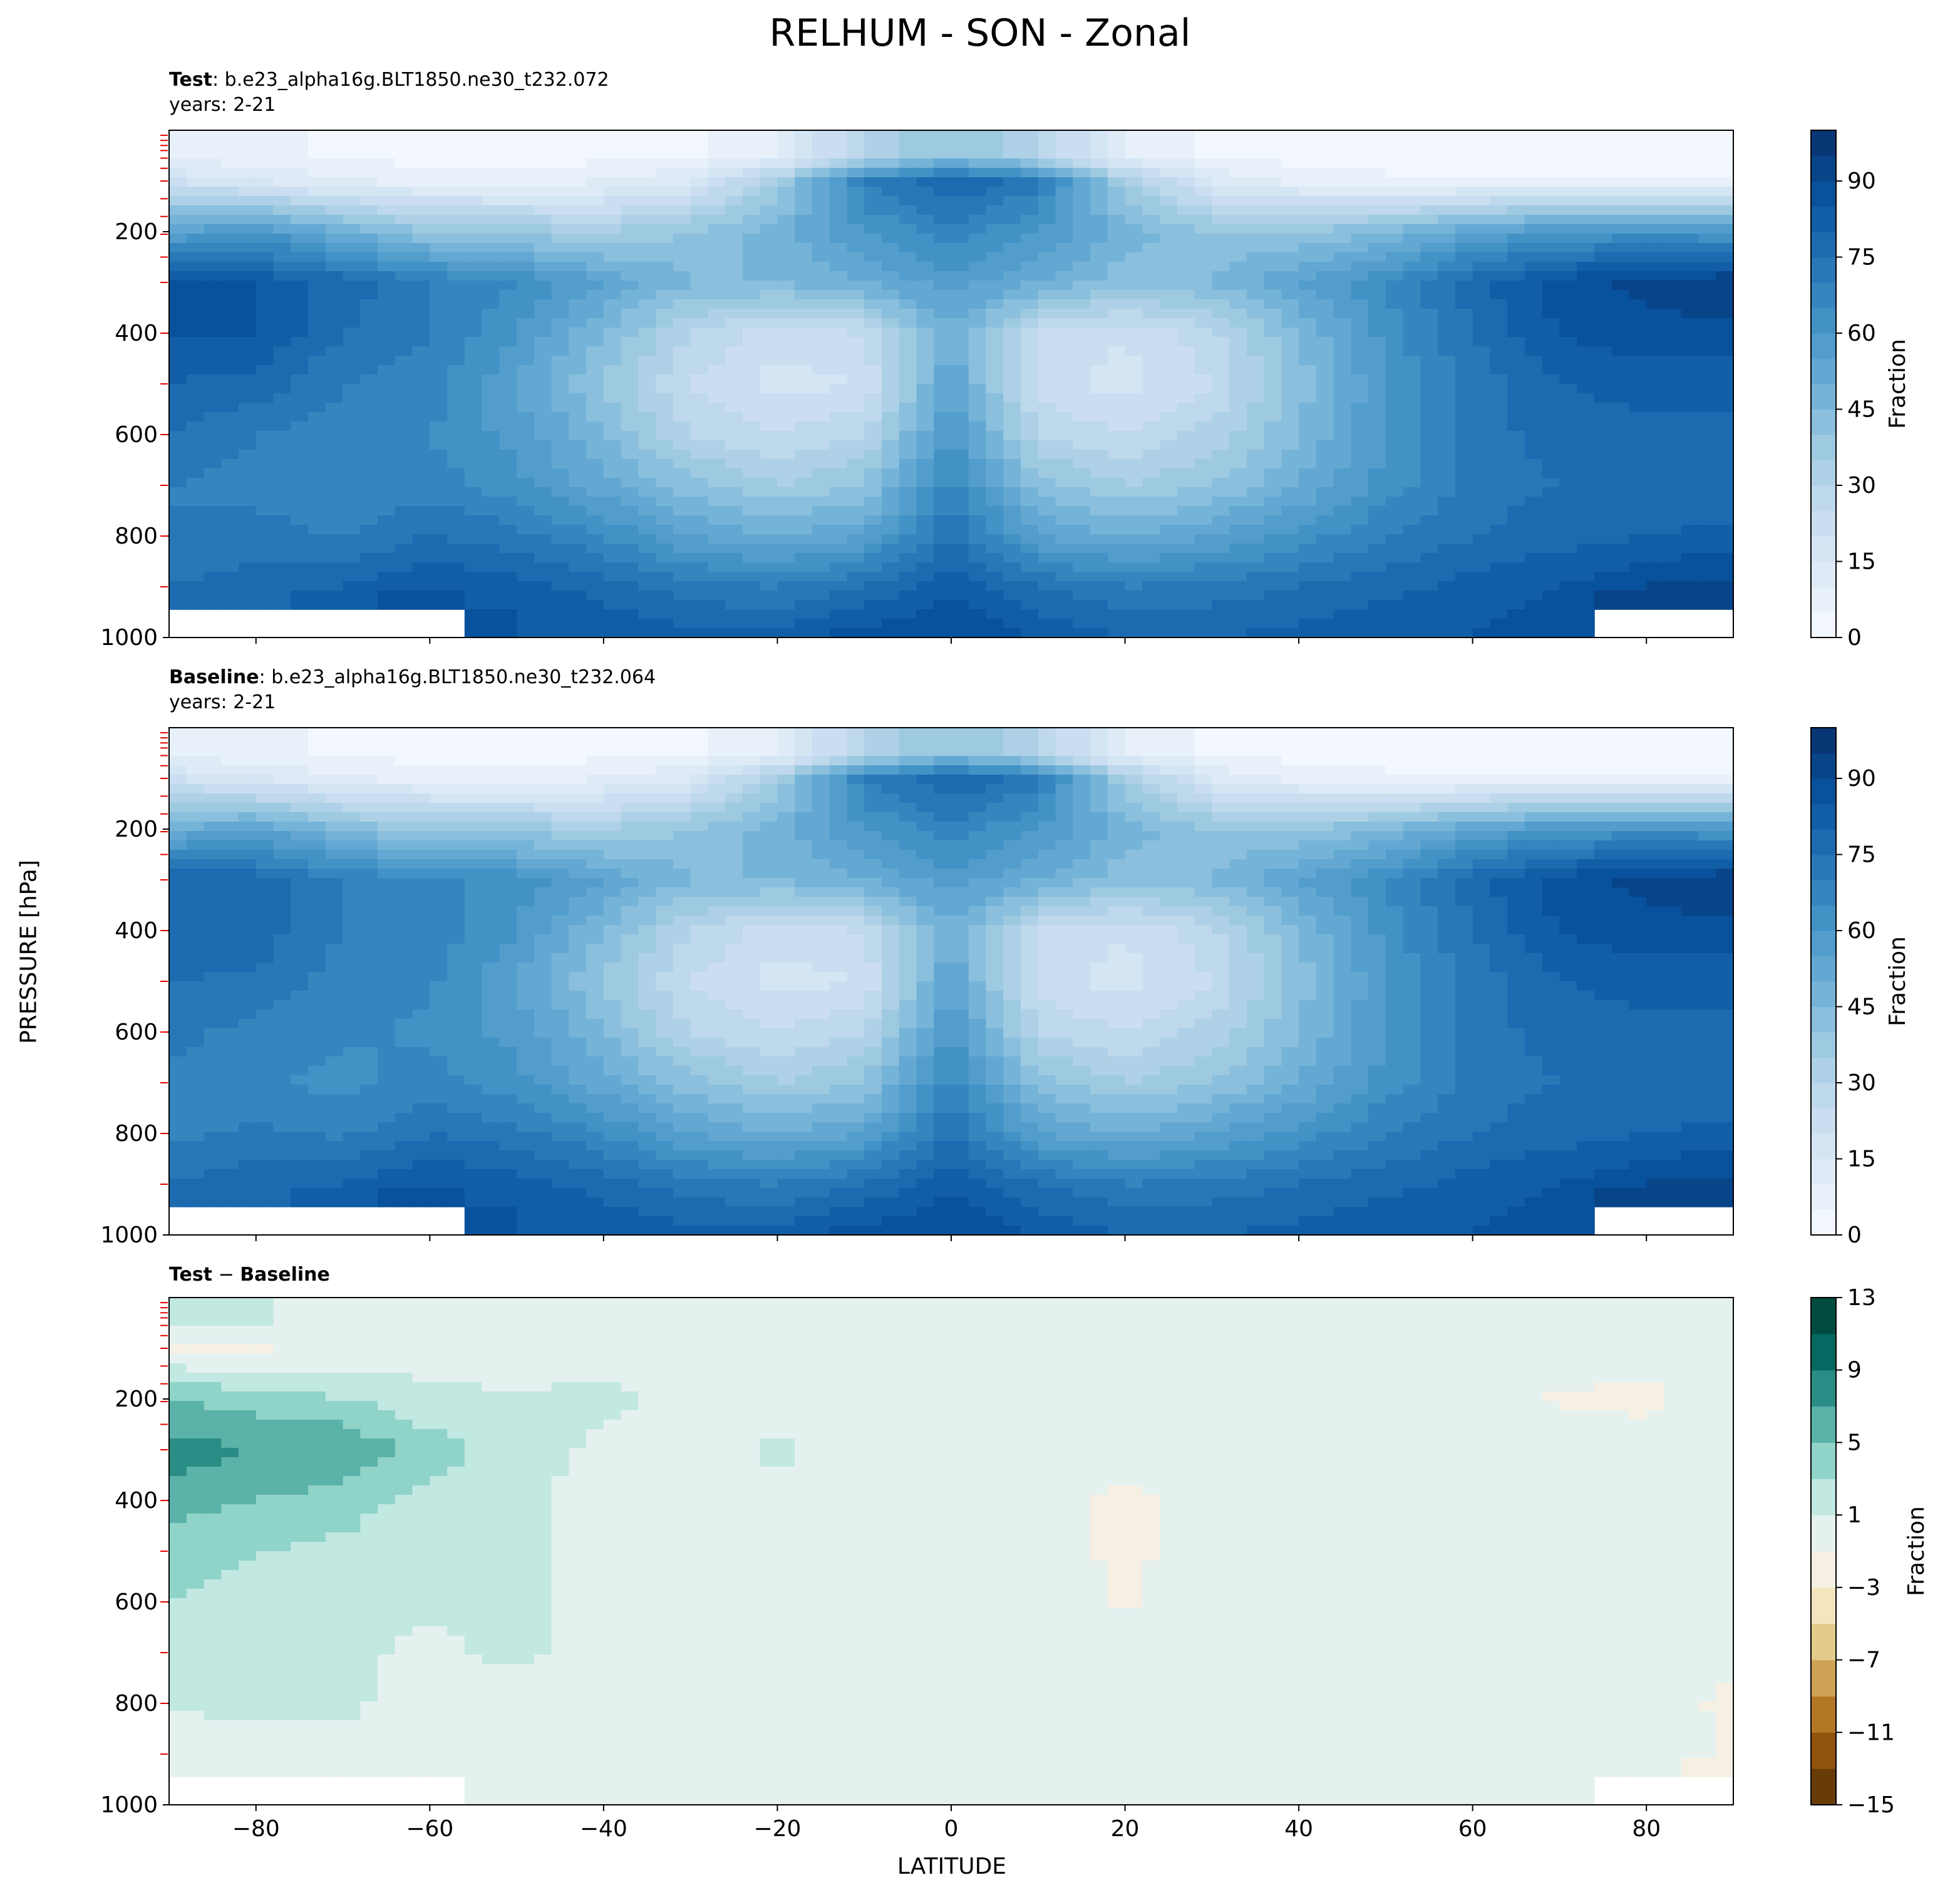  What do you see at coordinates (1861, 562) in the screenshot?
I see `colorbar-tick-label: 15` at bounding box center [1861, 562].